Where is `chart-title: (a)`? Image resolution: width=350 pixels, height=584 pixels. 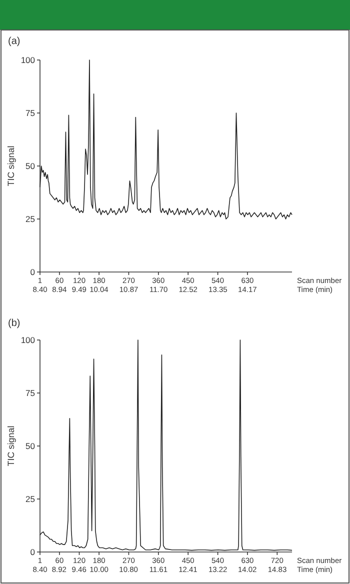
chart-title: (a) is located at coordinates (14, 41).